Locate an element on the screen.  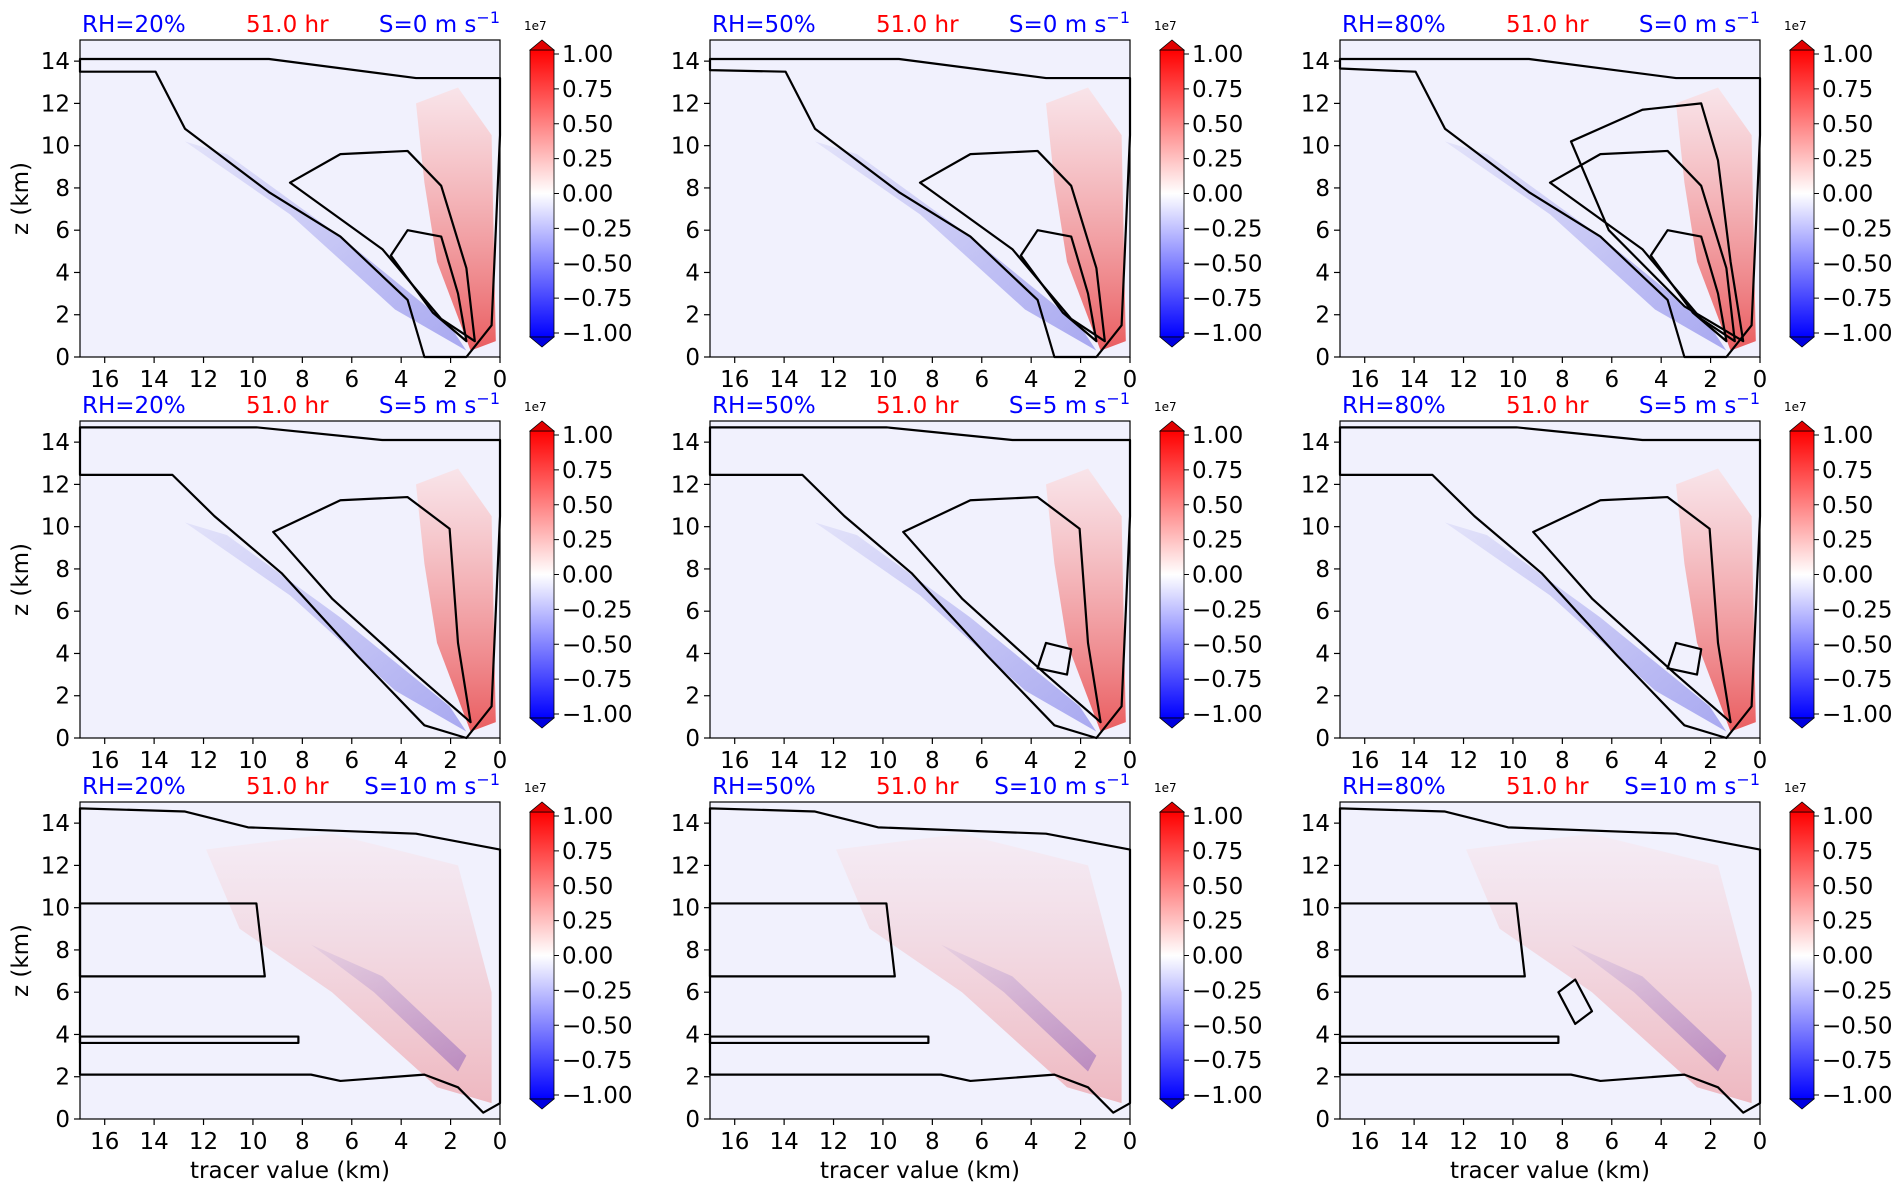
panel-rh-label: RH=20% is located at coordinates (134, 25).